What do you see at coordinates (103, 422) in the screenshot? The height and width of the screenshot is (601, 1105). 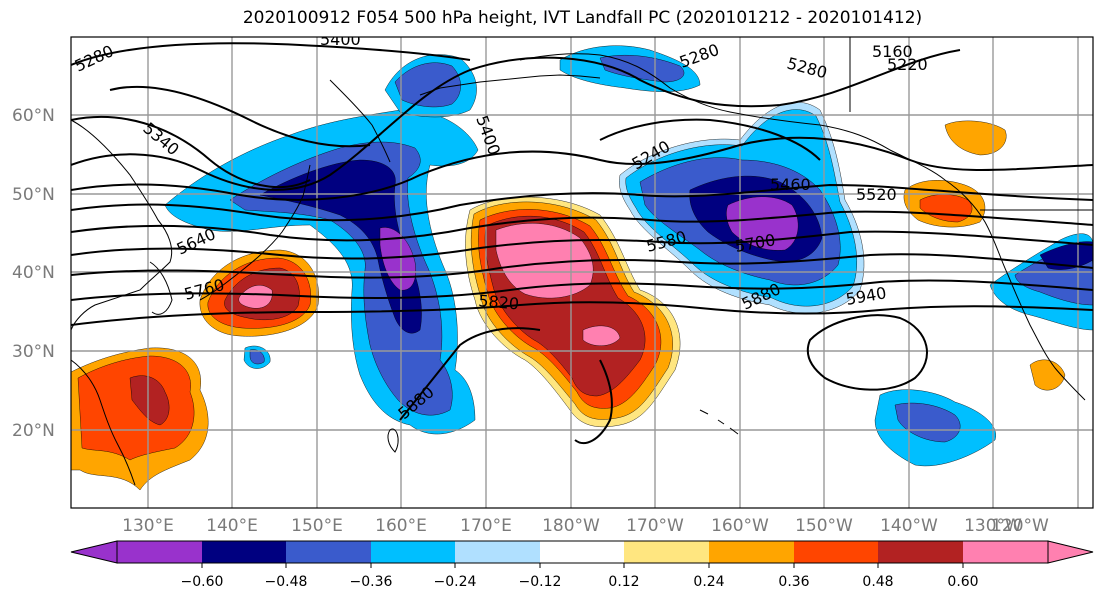 I see `china-coast` at bounding box center [103, 422].